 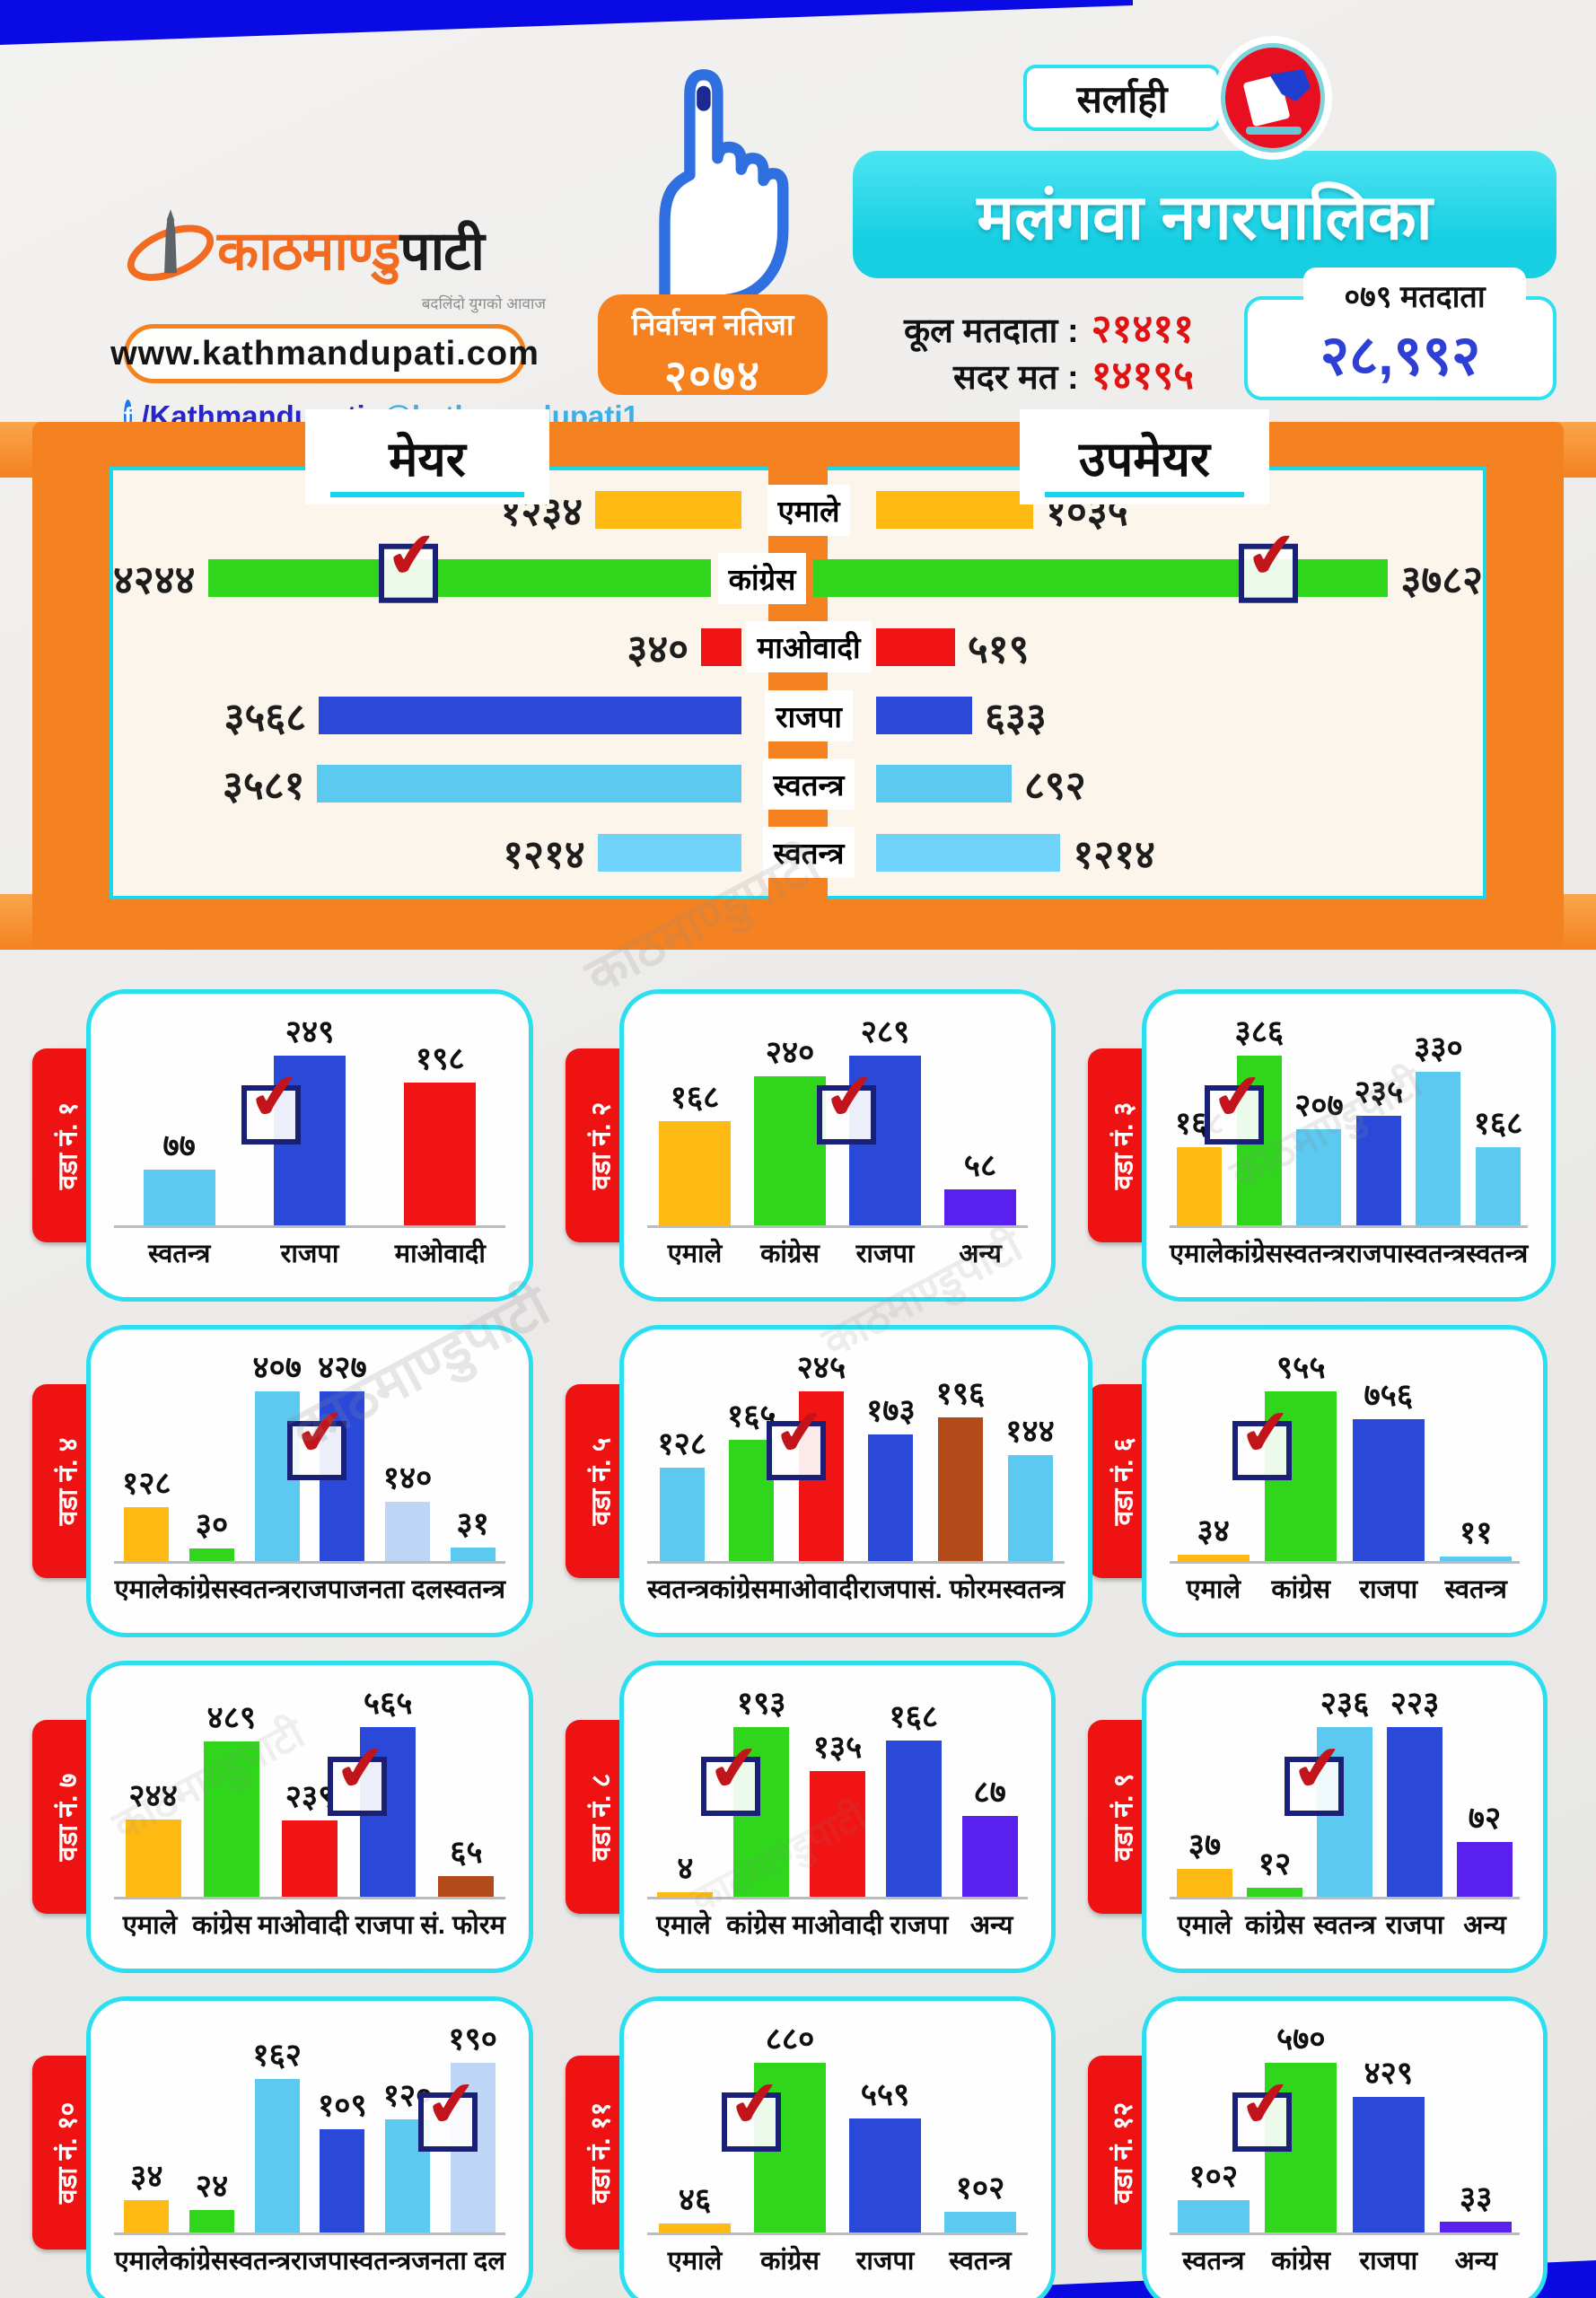 I want to click on valid-votes-row: सदर मत : १४१९५, so click(x=1023, y=372).